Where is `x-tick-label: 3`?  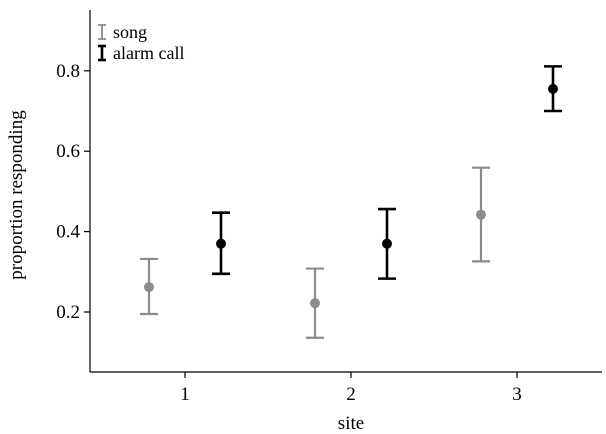 x-tick-label: 3 is located at coordinates (517, 394).